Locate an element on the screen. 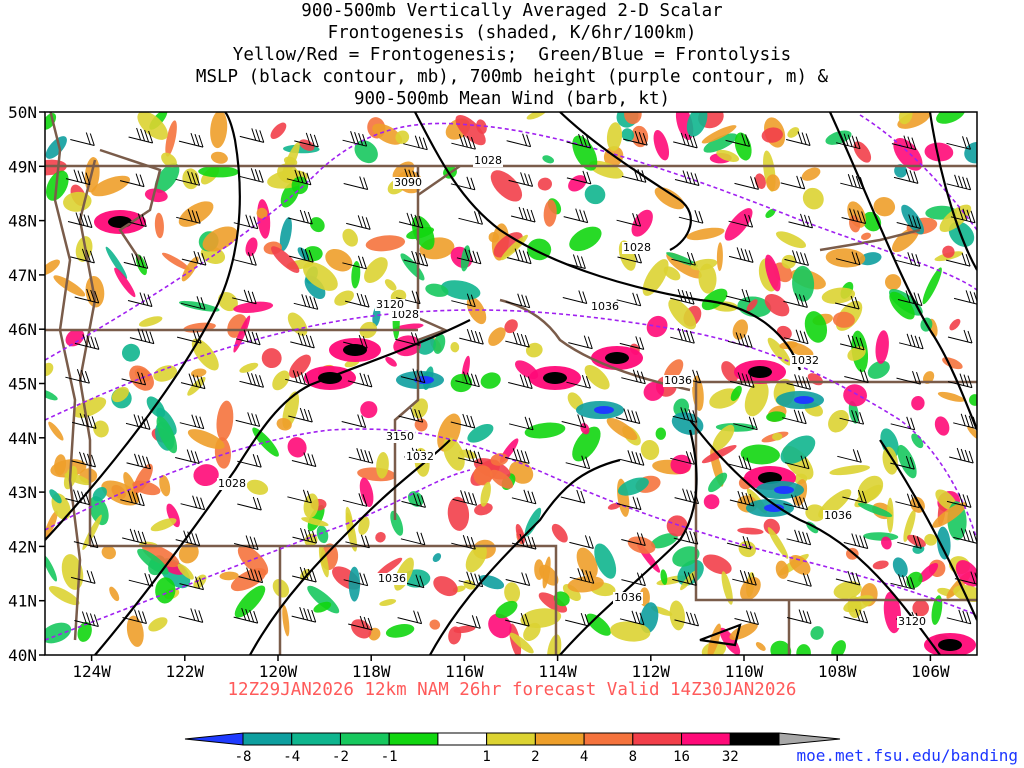 The height and width of the screenshot is (768, 1024). lon-tick-label: 120W is located at coordinates (278, 671).